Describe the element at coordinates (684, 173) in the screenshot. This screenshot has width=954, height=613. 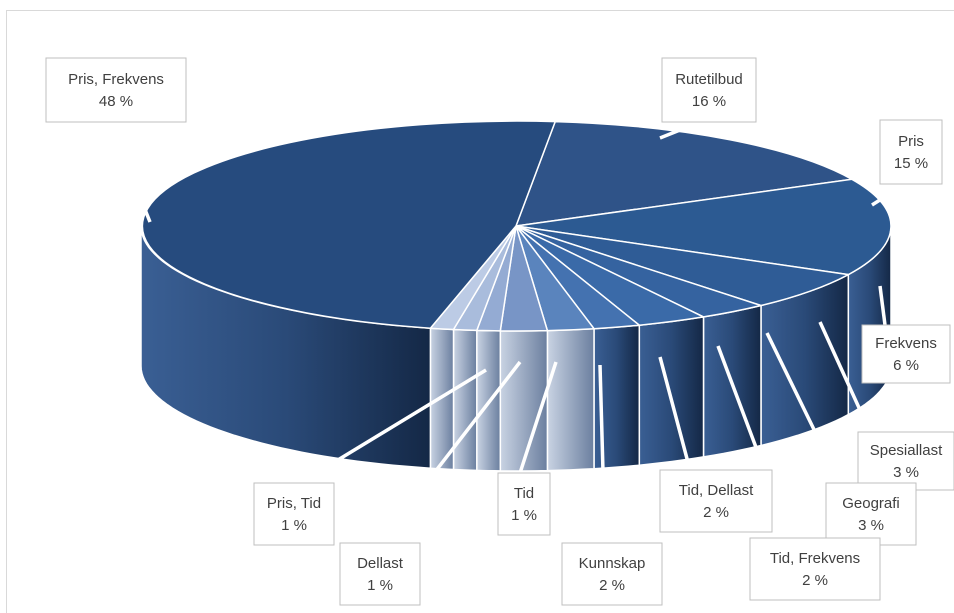
I see `pie-slice-rutetilbud` at that location.